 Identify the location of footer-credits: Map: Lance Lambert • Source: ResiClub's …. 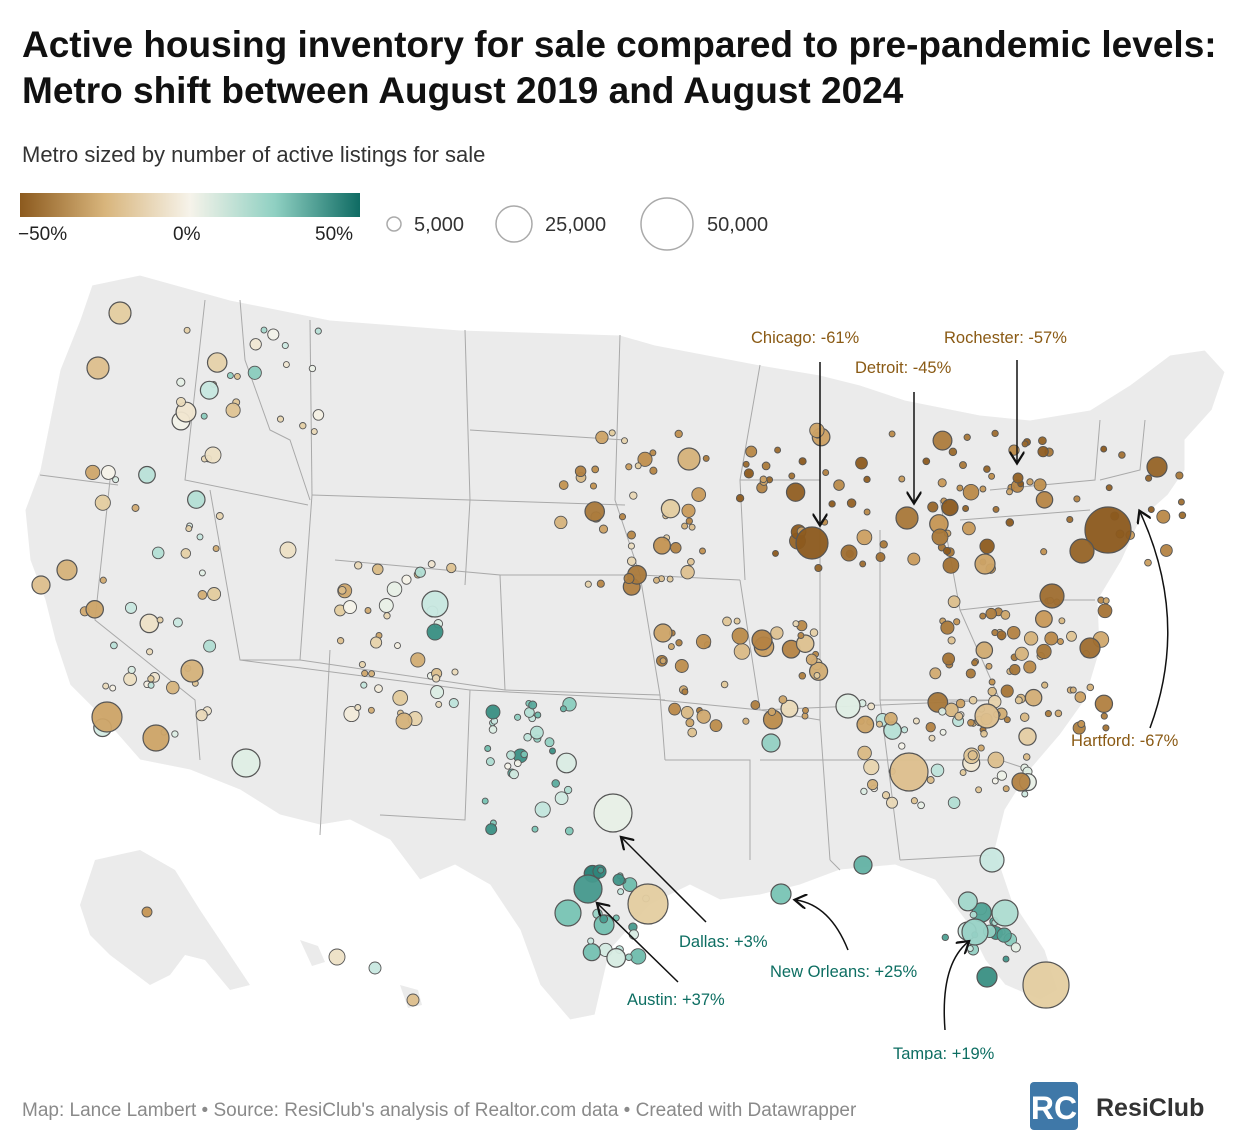
(439, 1110).